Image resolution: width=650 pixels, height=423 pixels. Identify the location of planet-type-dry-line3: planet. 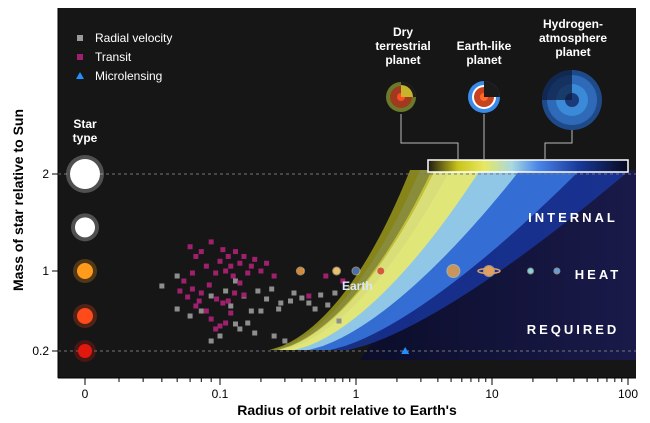
(402, 60).